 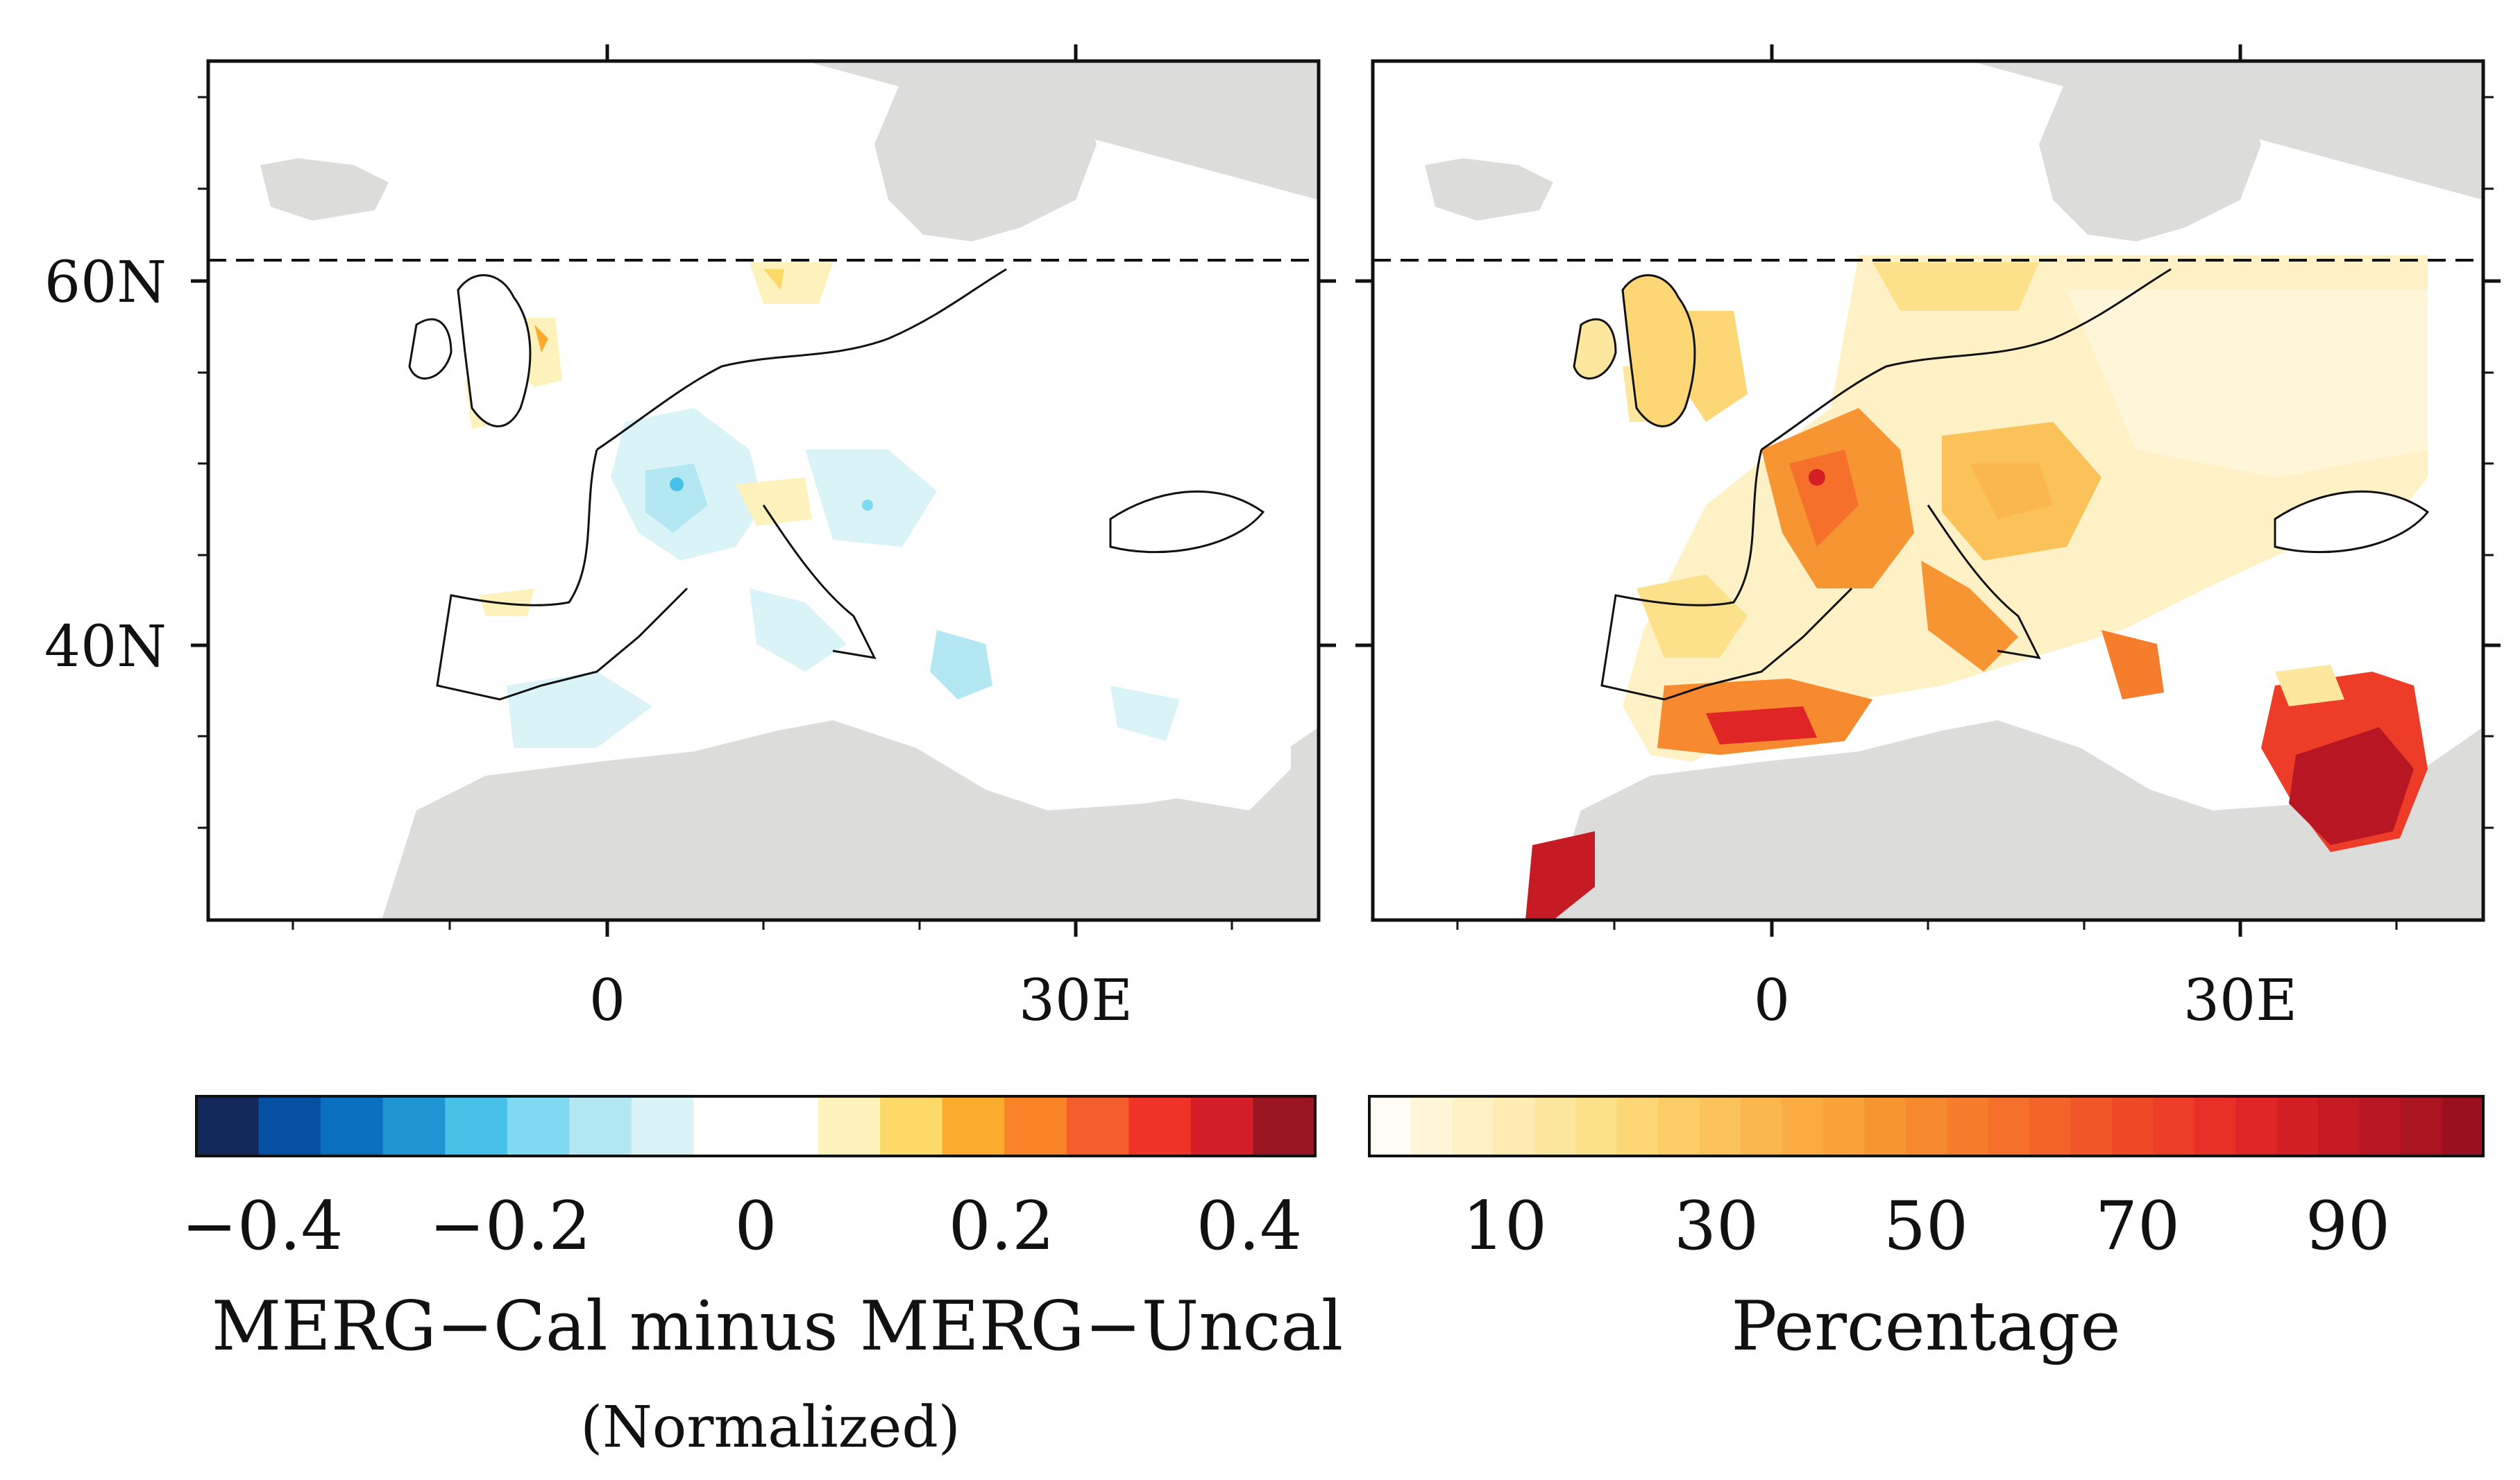 I want to click on left-colorbar-tick-02: 0.2, so click(x=1002, y=1226).